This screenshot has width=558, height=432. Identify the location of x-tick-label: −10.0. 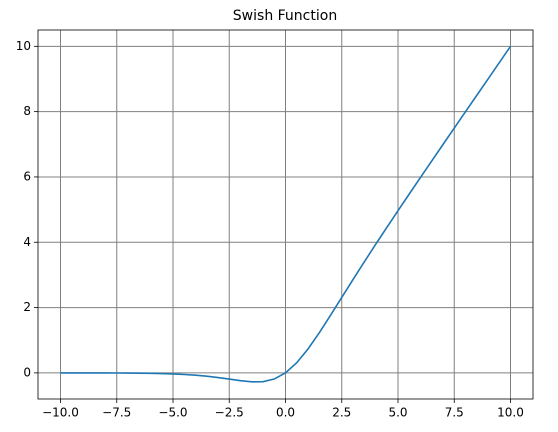
(60, 413).